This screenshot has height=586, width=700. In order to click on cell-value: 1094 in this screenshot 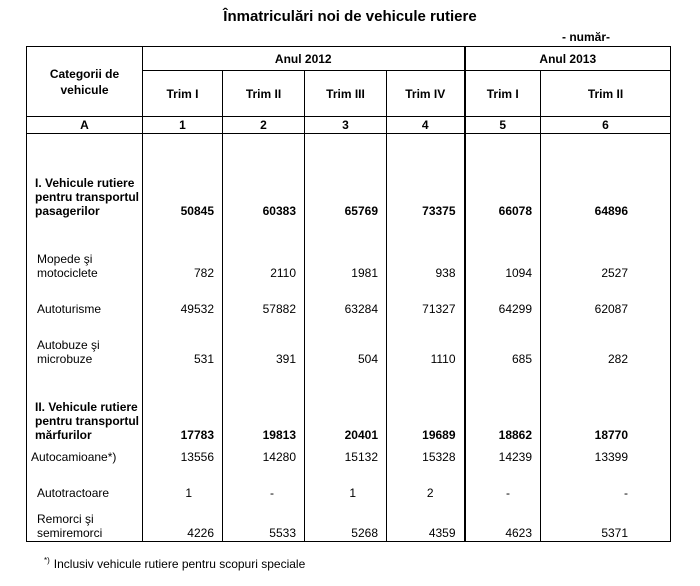, I will do `click(502, 257)`.